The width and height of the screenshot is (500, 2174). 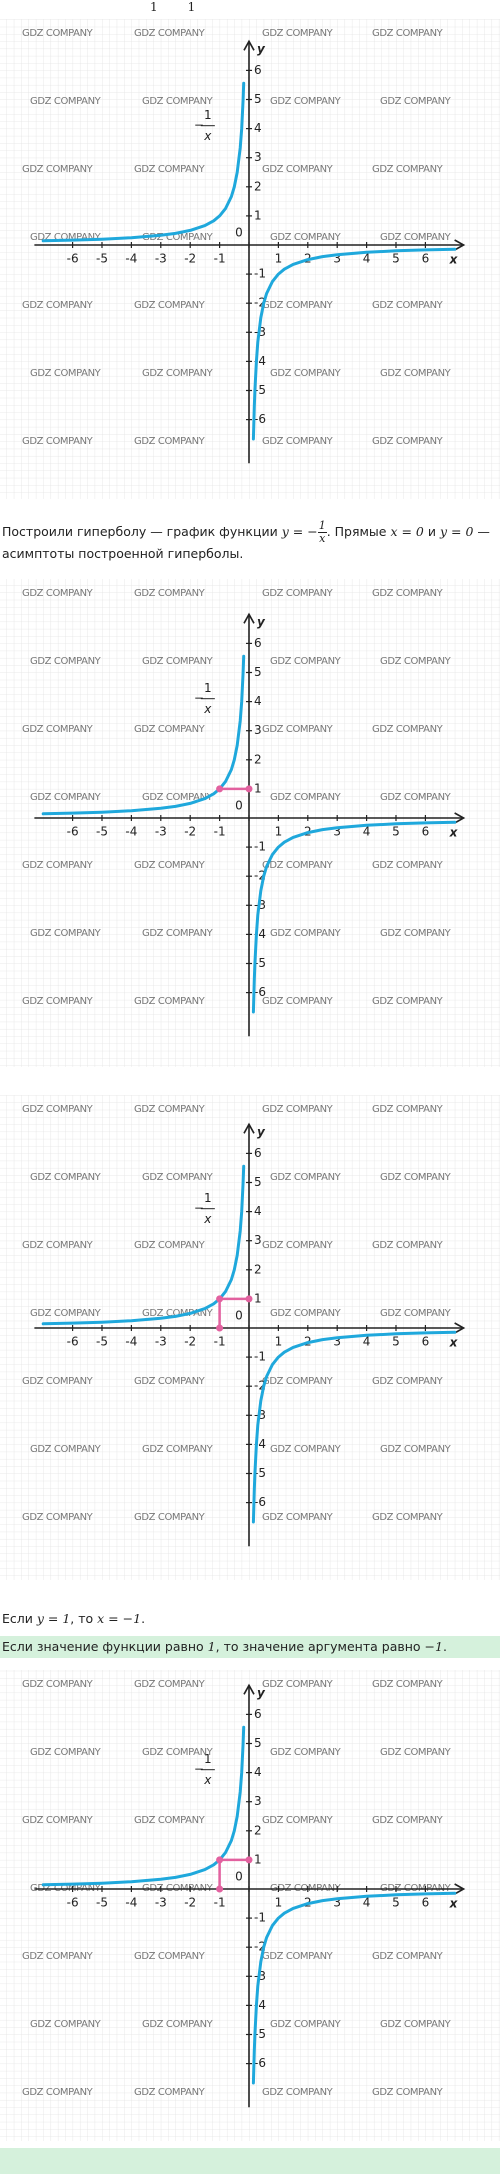 I want to click on numerator: 1, so click(x=322, y=526).